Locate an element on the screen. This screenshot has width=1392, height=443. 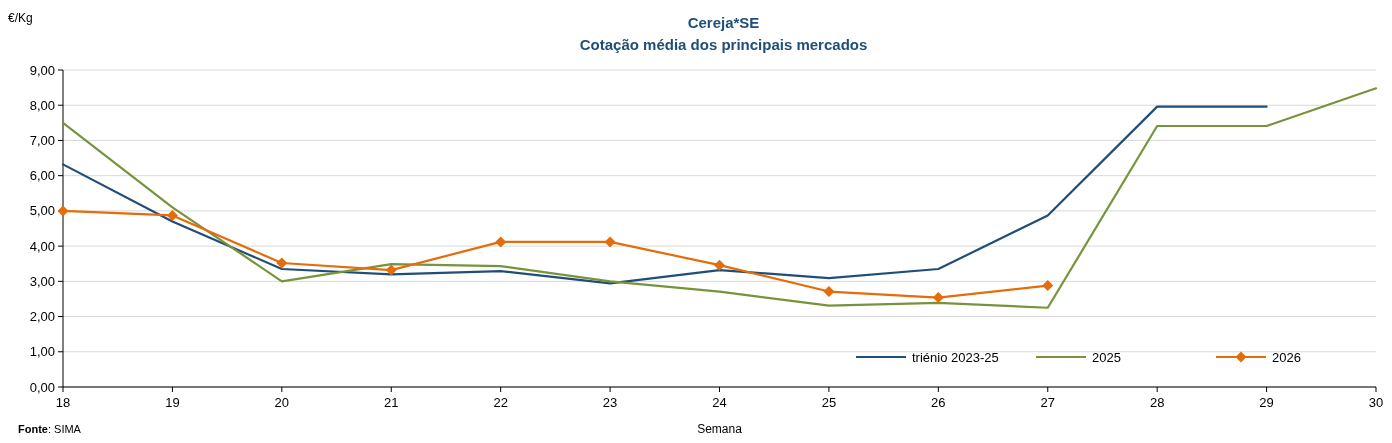
x-tick-label: 27 is located at coordinates (1047, 402).